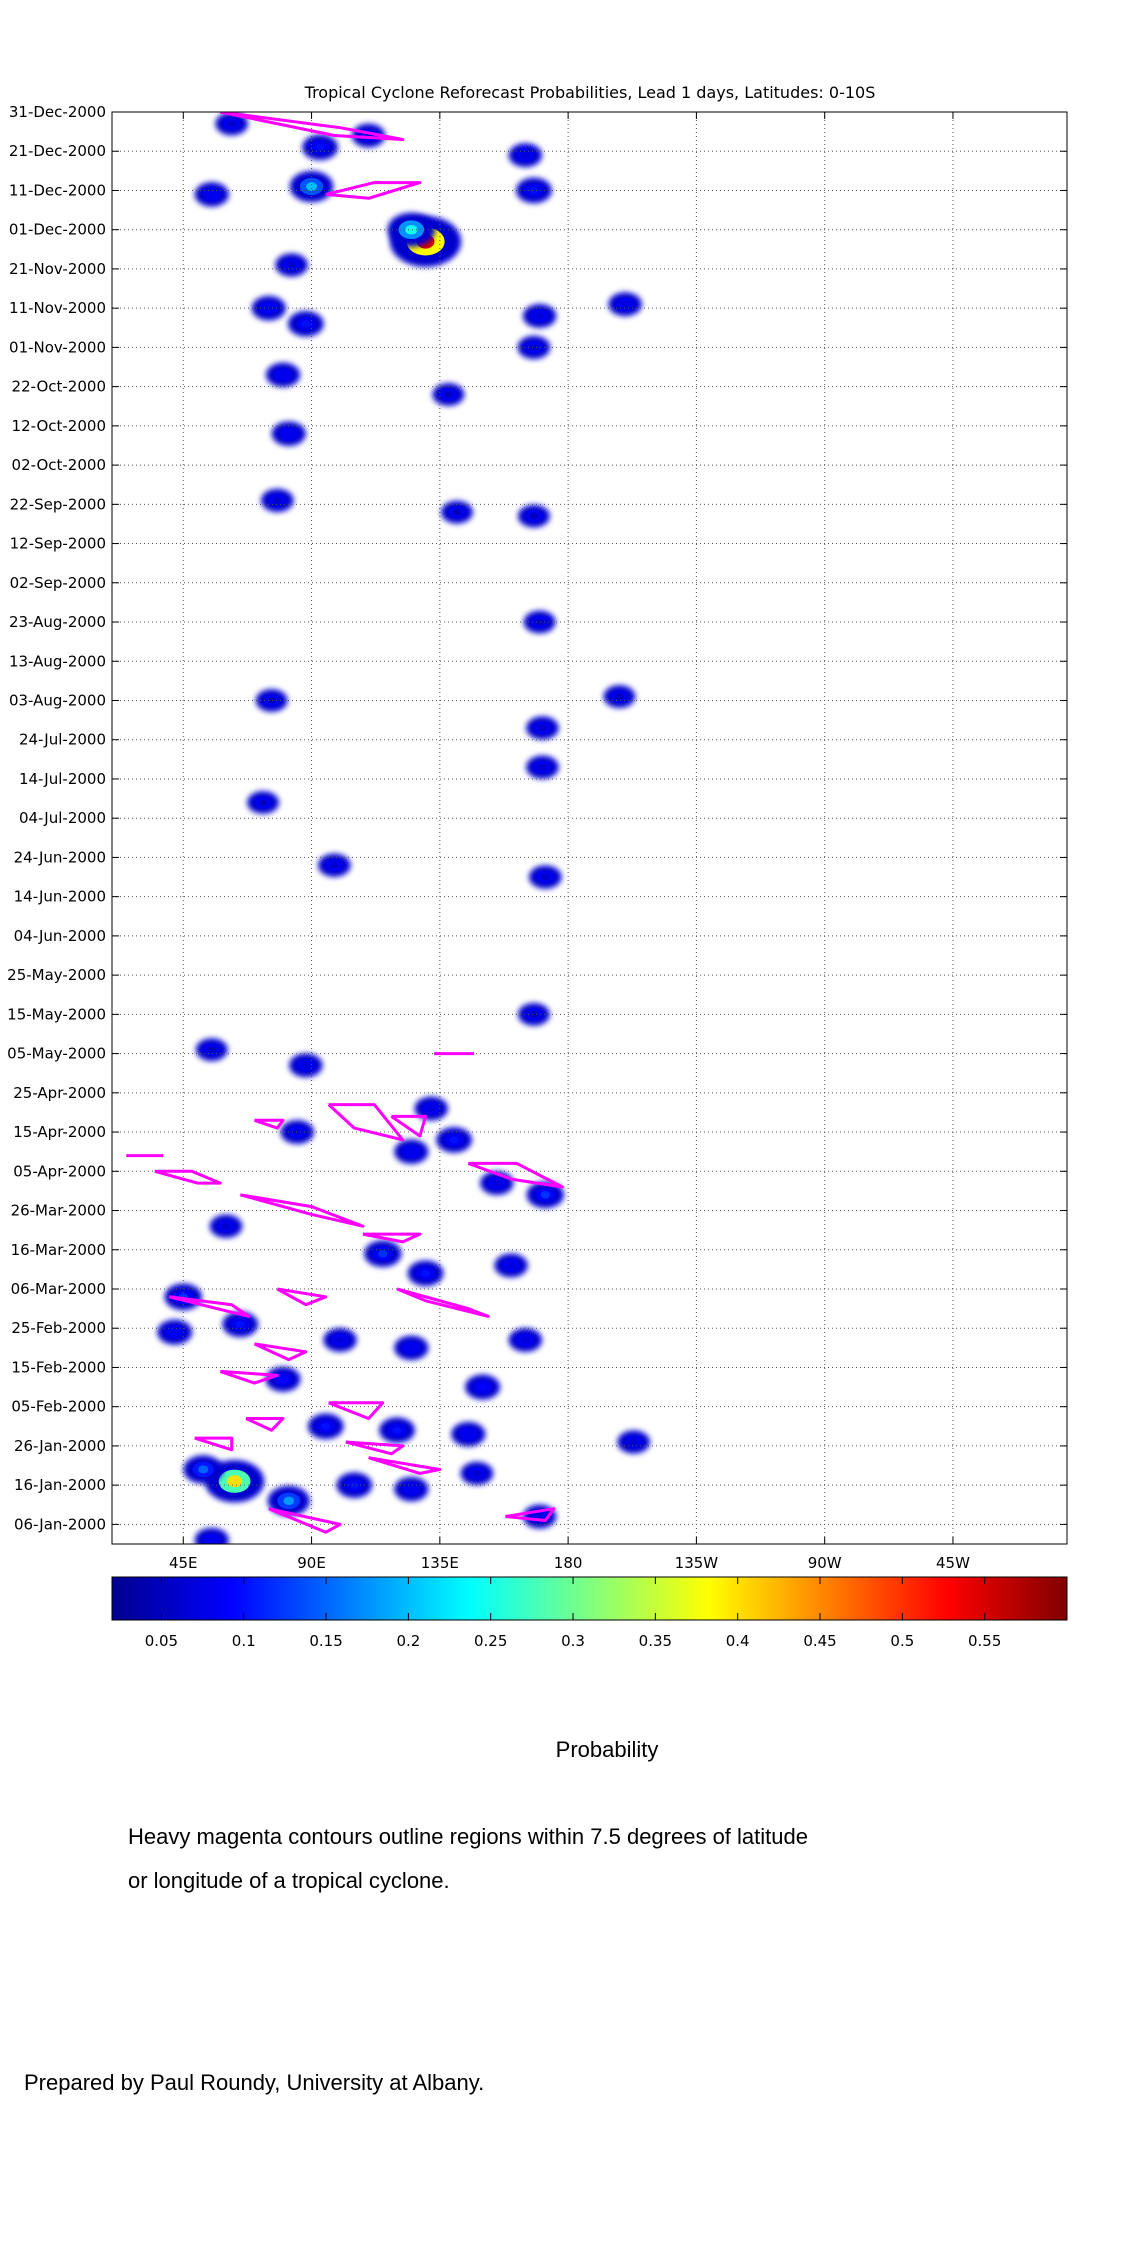 Image resolution: width=1126 pixels, height=2250 pixels. What do you see at coordinates (59, 465) in the screenshot?
I see `y-tick-label: 02-Oct-2000` at bounding box center [59, 465].